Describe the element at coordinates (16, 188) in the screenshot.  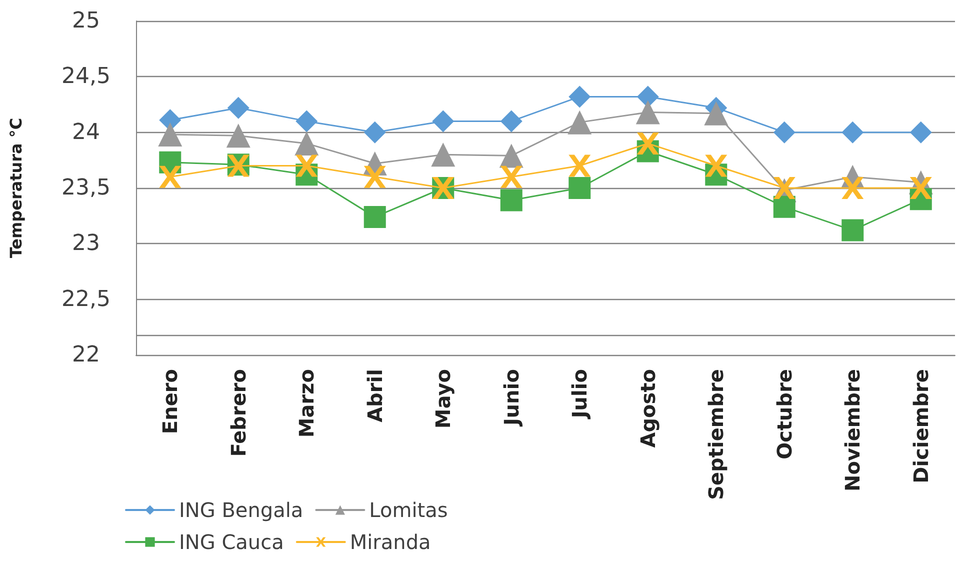
I see `y-axis-title: Temperatura °C` at that location.